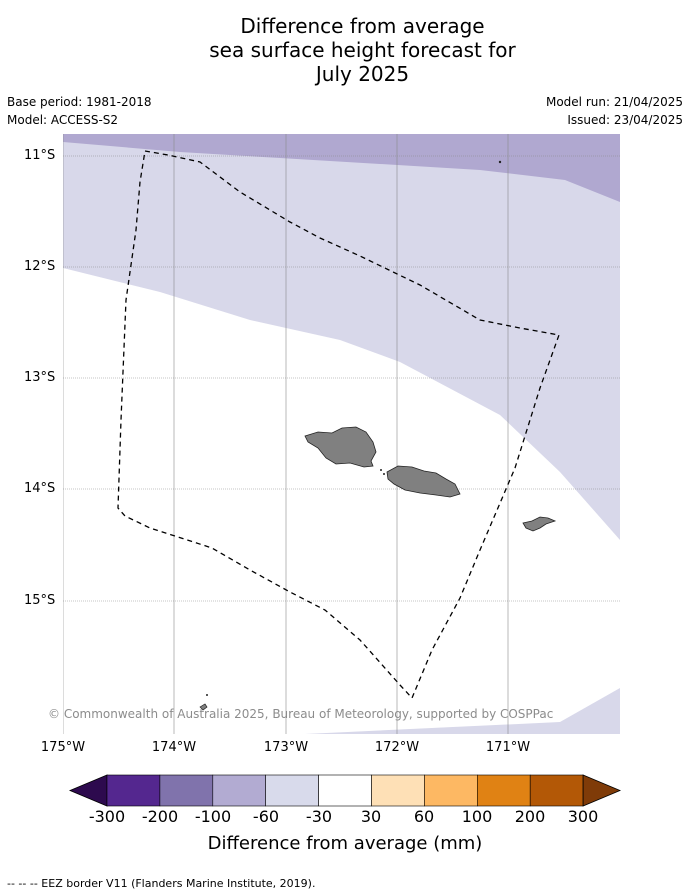  What do you see at coordinates (79, 102) in the screenshot?
I see `base-period: Base period: 1981-2018` at bounding box center [79, 102].